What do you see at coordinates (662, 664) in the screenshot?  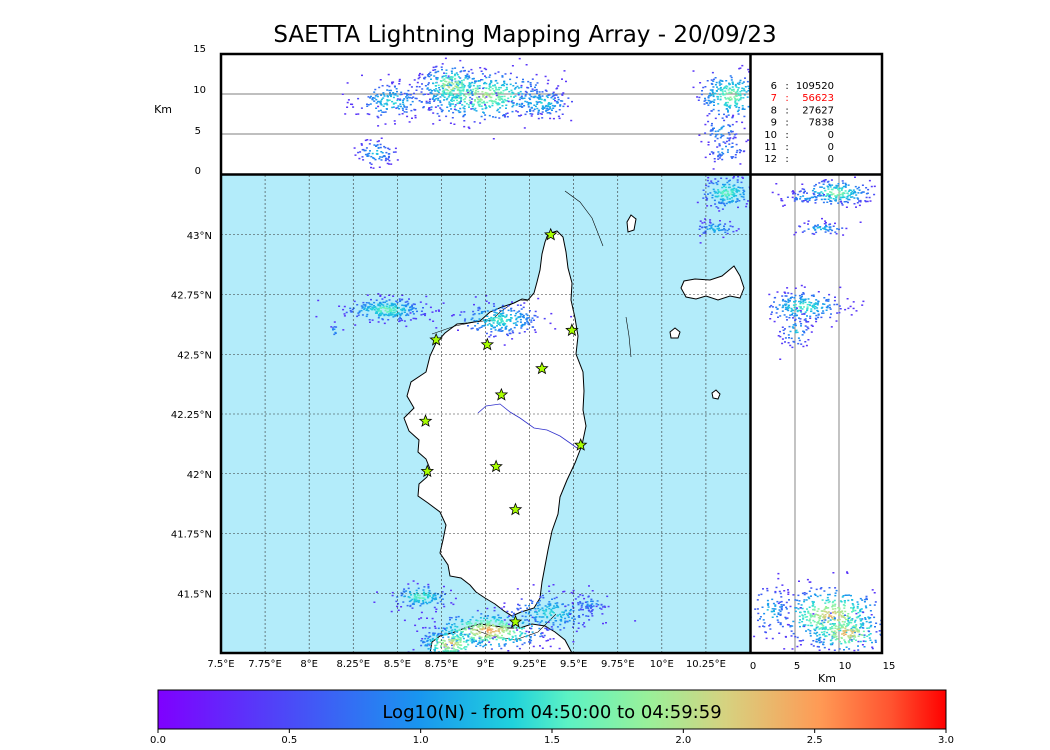 I see `lon-tick-label: 10°E` at bounding box center [662, 664].